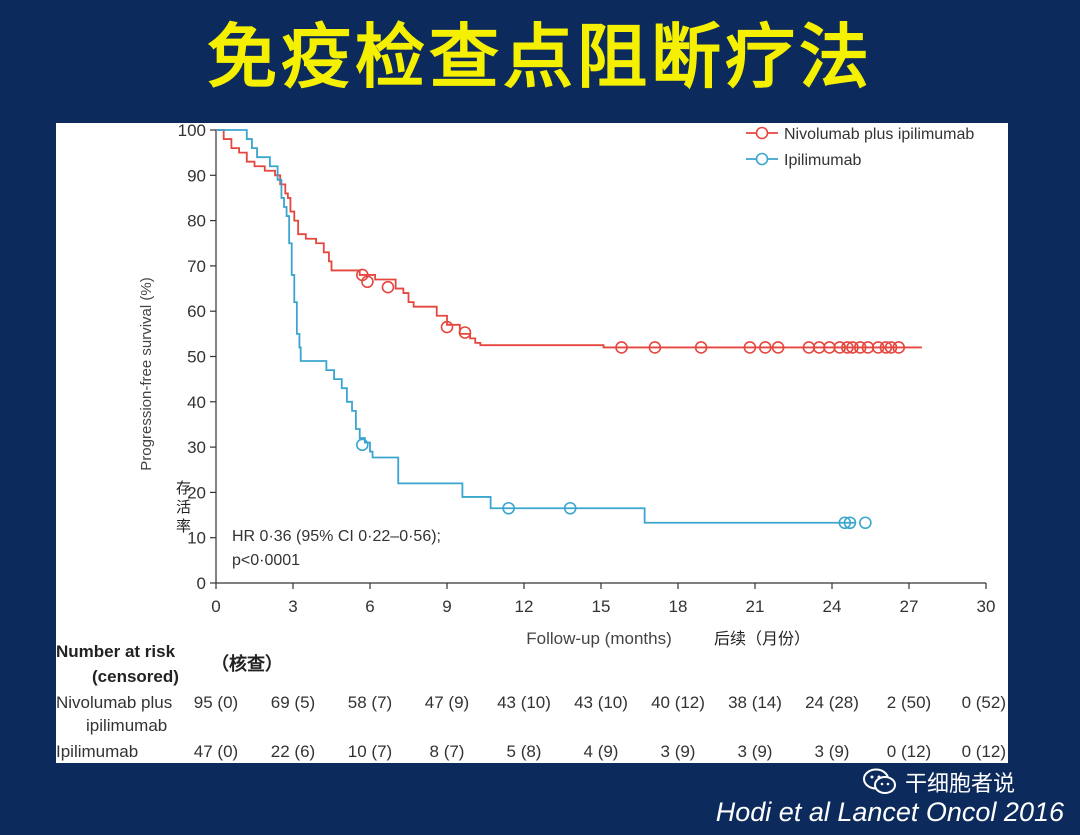 The image size is (1080, 835). I want to click on risk-table-header: Number at risk, so click(116, 651).